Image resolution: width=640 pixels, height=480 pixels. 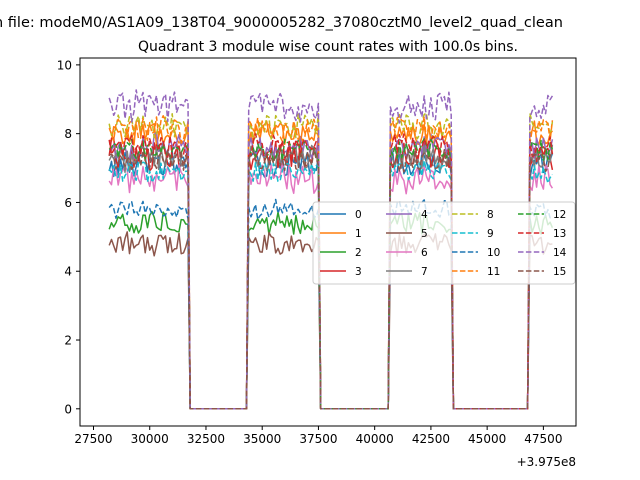 What do you see at coordinates (490, 234) in the screenshot?
I see `legend-label-9: 9` at bounding box center [490, 234].